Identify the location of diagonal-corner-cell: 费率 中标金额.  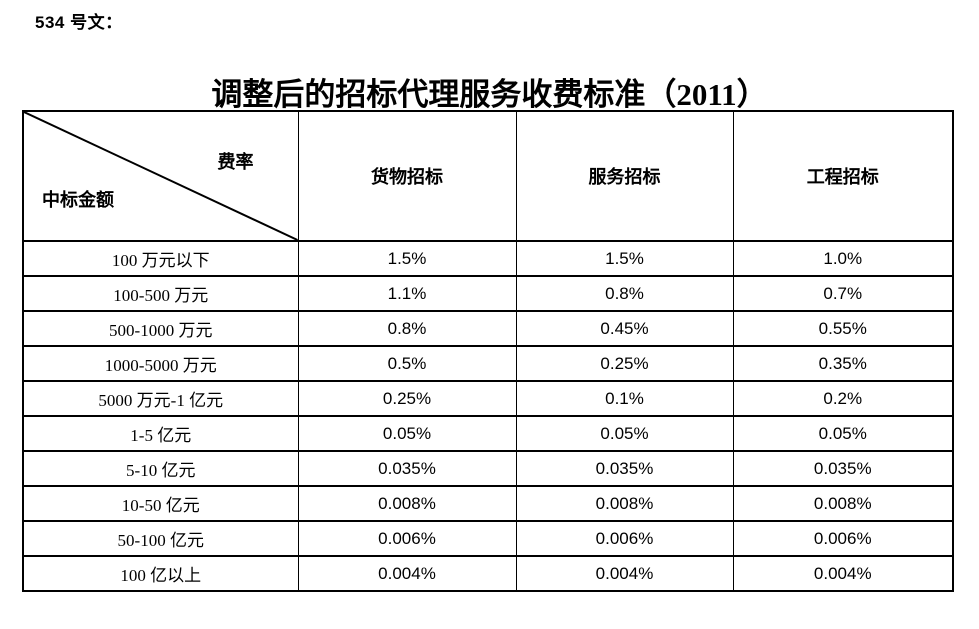
(160, 176).